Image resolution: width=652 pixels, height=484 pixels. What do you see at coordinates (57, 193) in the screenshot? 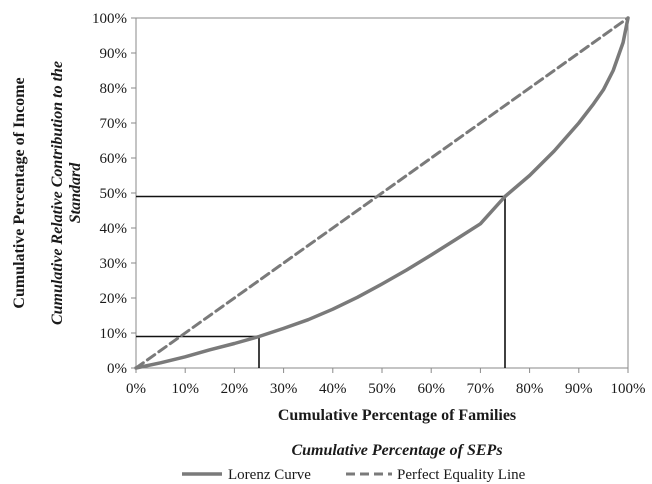
I see `y-axis-title-secondary: Cumulative Relative Contribution to the` at bounding box center [57, 193].